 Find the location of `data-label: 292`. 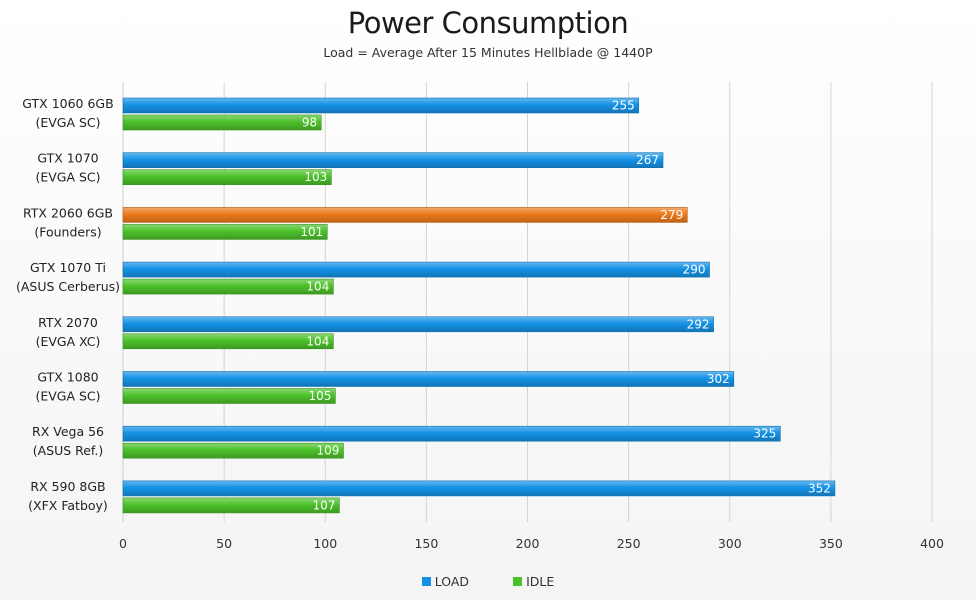

data-label: 292 is located at coordinates (698, 324).